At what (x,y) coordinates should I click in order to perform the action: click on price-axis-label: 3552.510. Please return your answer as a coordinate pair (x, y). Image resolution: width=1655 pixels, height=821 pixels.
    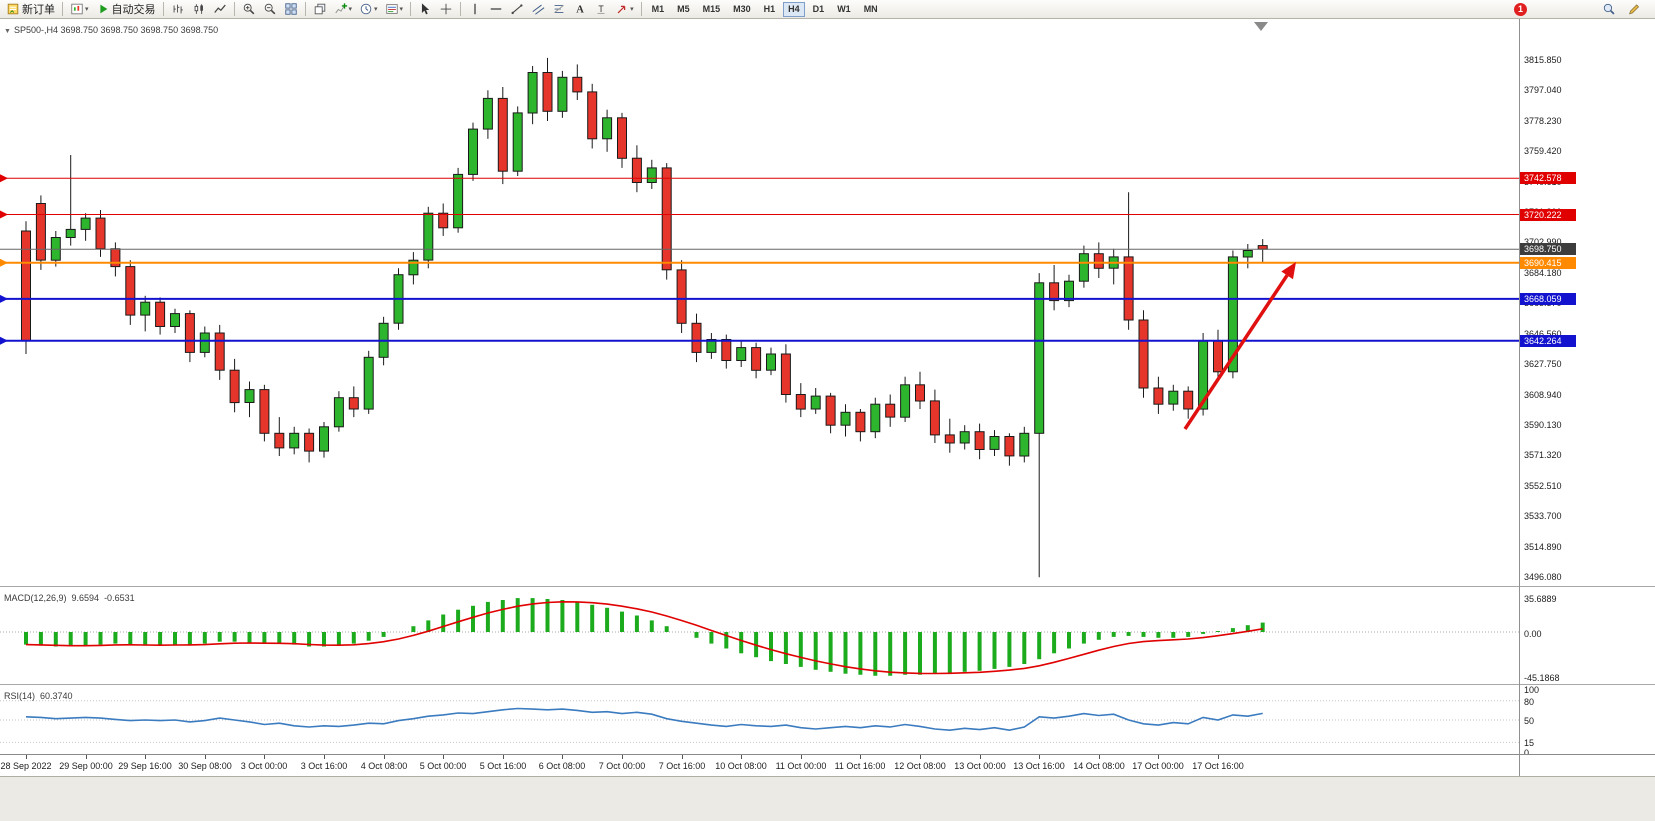
    Looking at the image, I should click on (1543, 486).